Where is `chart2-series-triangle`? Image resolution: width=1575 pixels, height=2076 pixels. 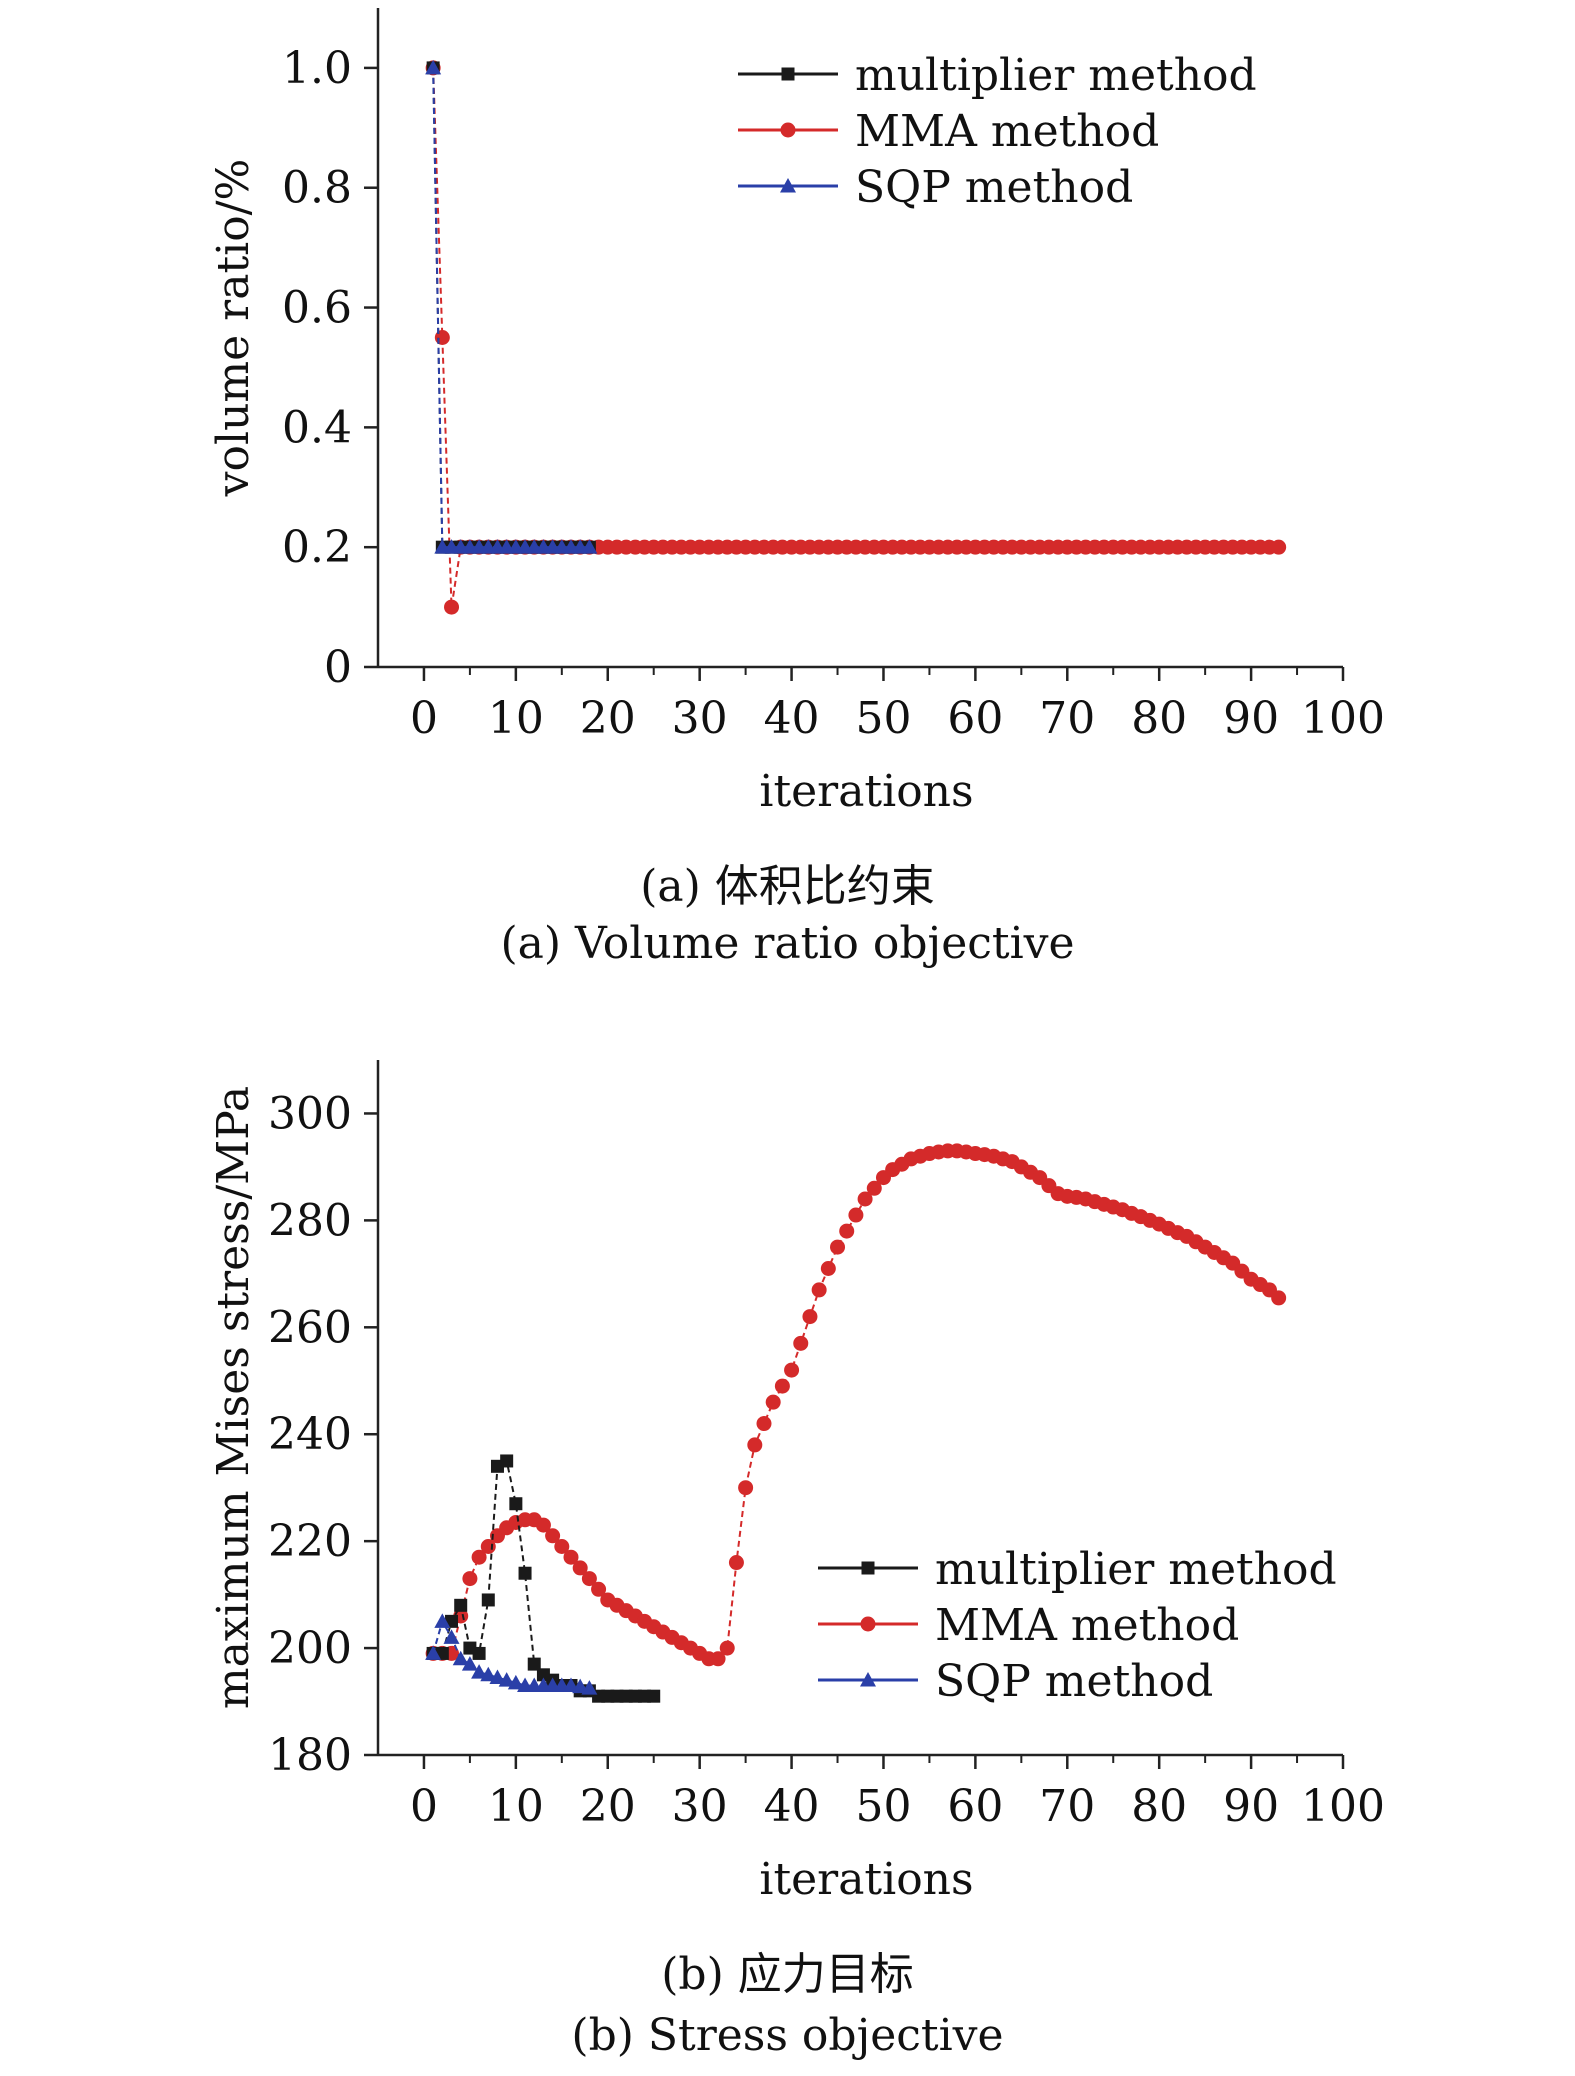 chart2-series-triangle is located at coordinates (511, 1654).